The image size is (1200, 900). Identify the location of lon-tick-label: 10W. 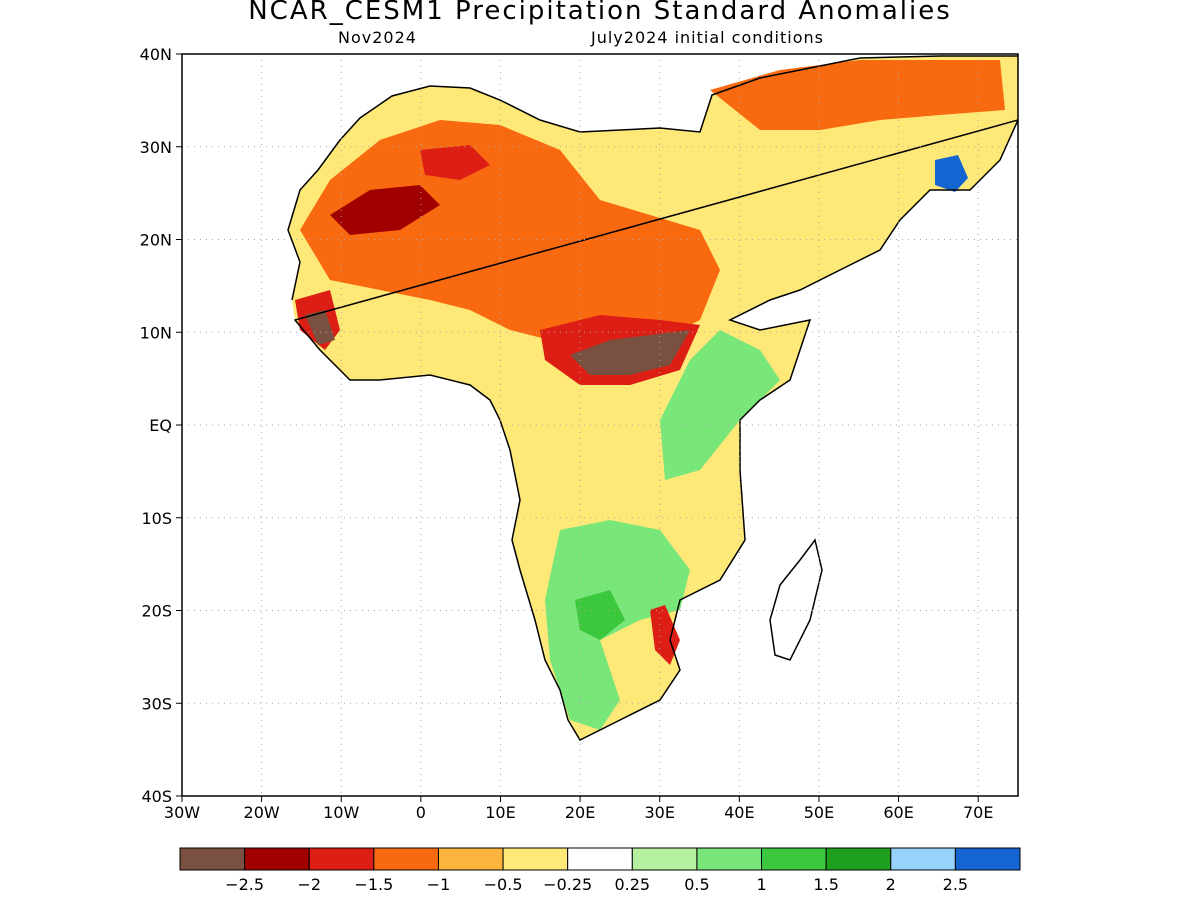
(341, 812).